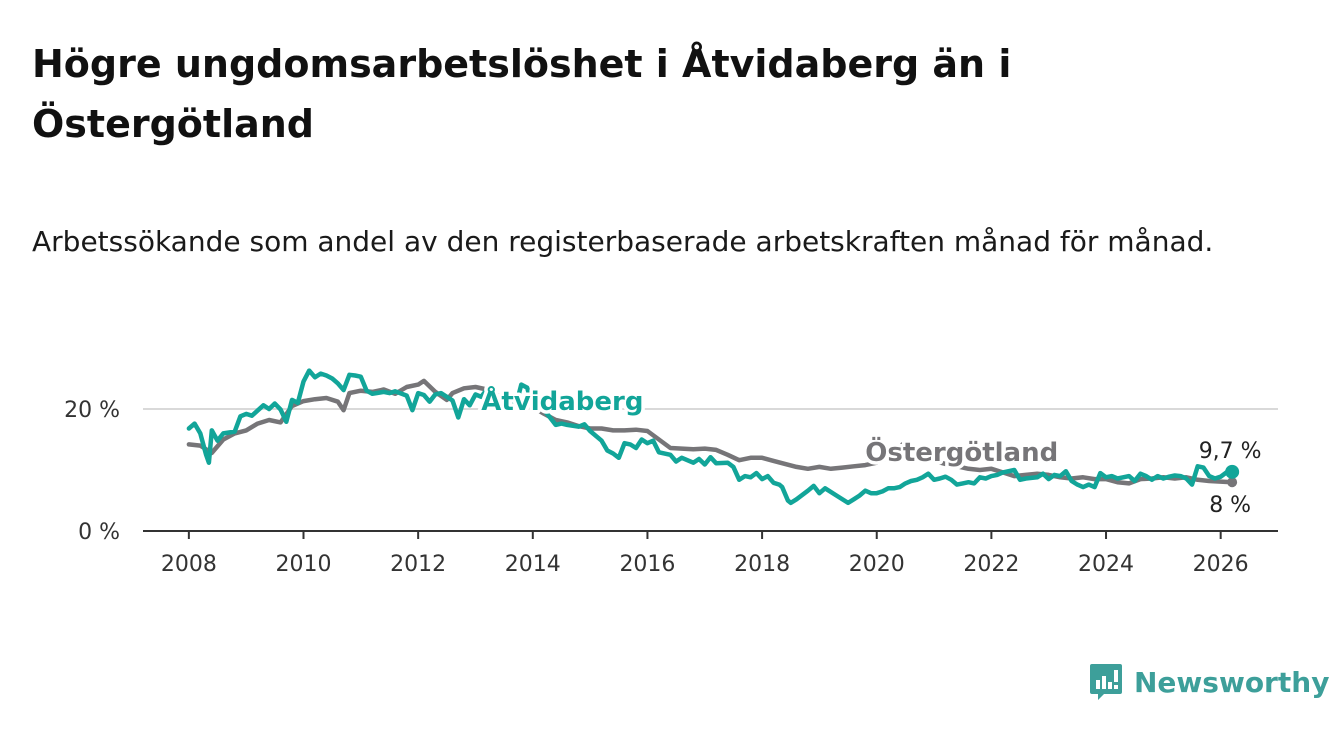 The image size is (1340, 734). I want to click on y-tick-label: 0 %, so click(99, 532).